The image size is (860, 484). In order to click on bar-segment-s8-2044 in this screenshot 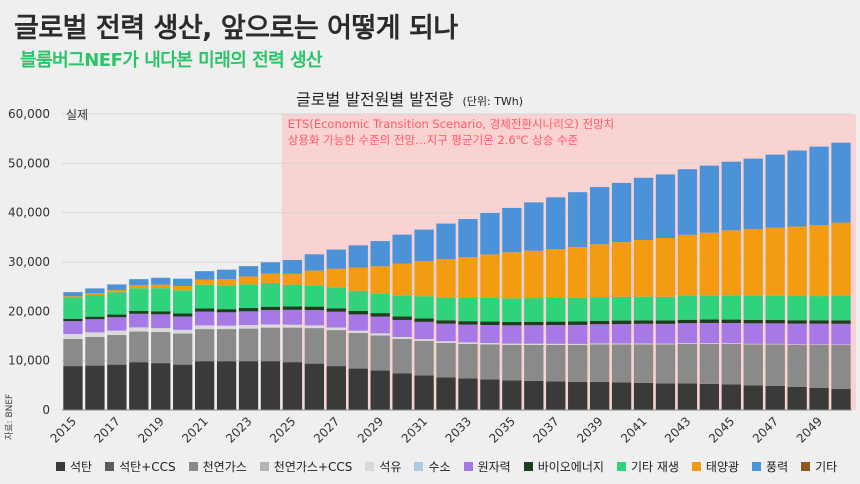, I will do `click(709, 307)`.